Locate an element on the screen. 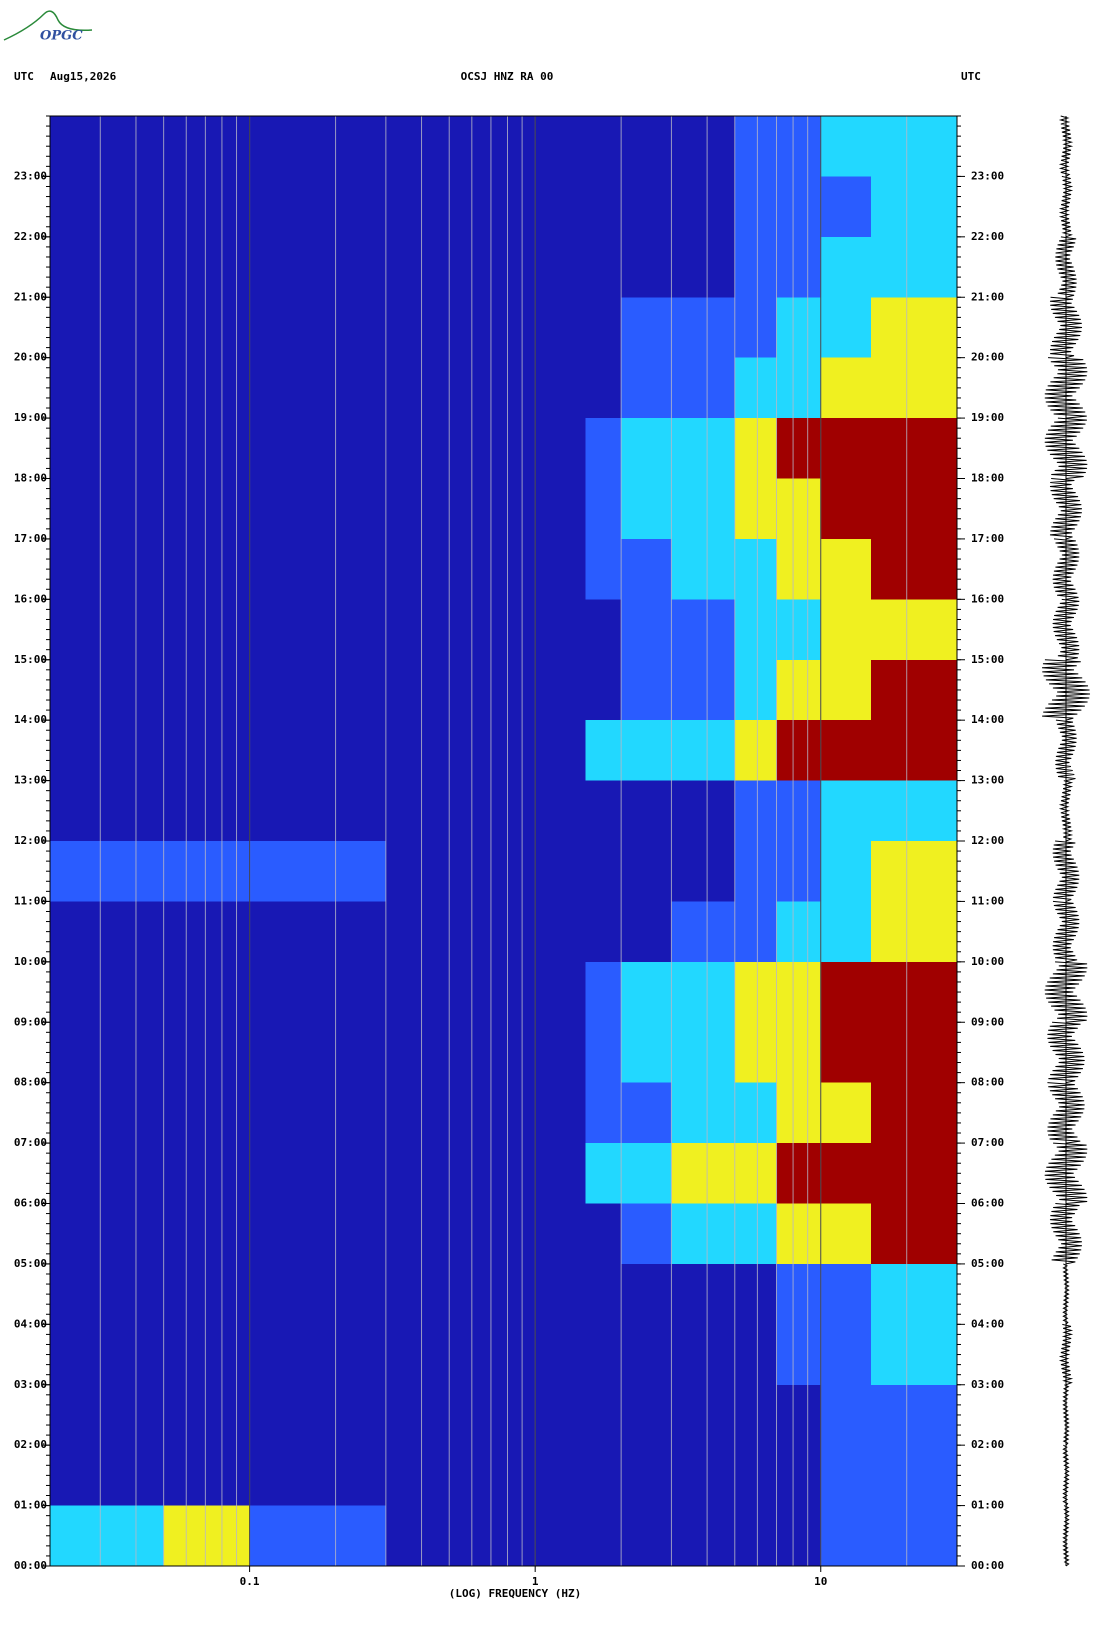 Image resolution: width=1102 pixels, height=1634 pixels. y-tick-label-right: 23:00 is located at coordinates (987, 175).